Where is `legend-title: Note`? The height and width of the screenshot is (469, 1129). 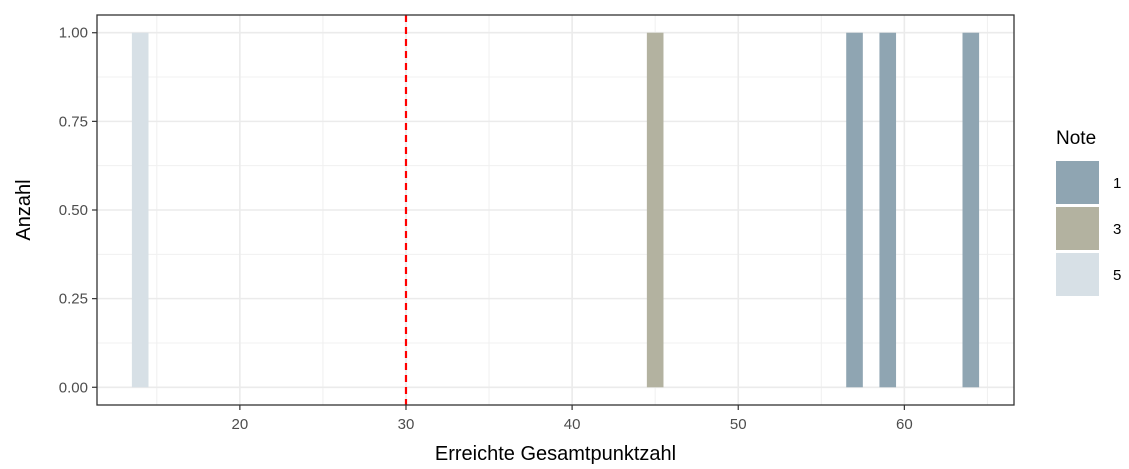 legend-title: Note is located at coordinates (1076, 138).